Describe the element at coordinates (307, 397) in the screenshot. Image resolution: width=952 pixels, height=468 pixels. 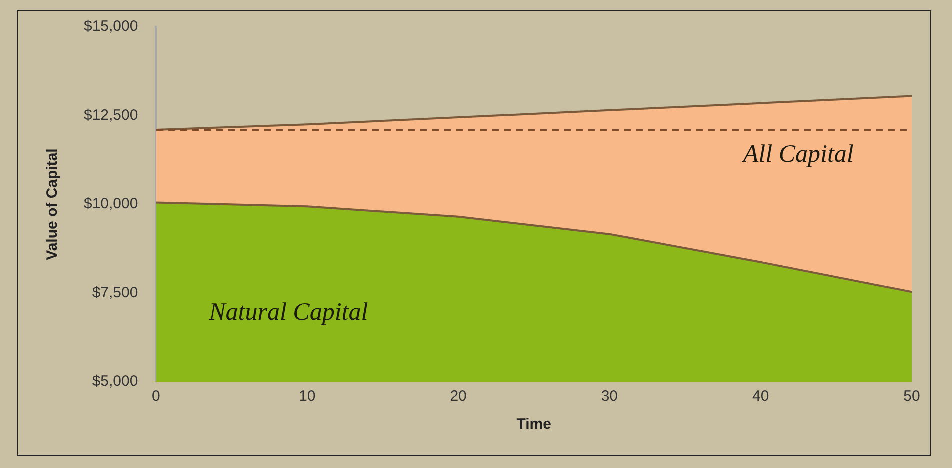
I see `x-tick-label: 10` at that location.